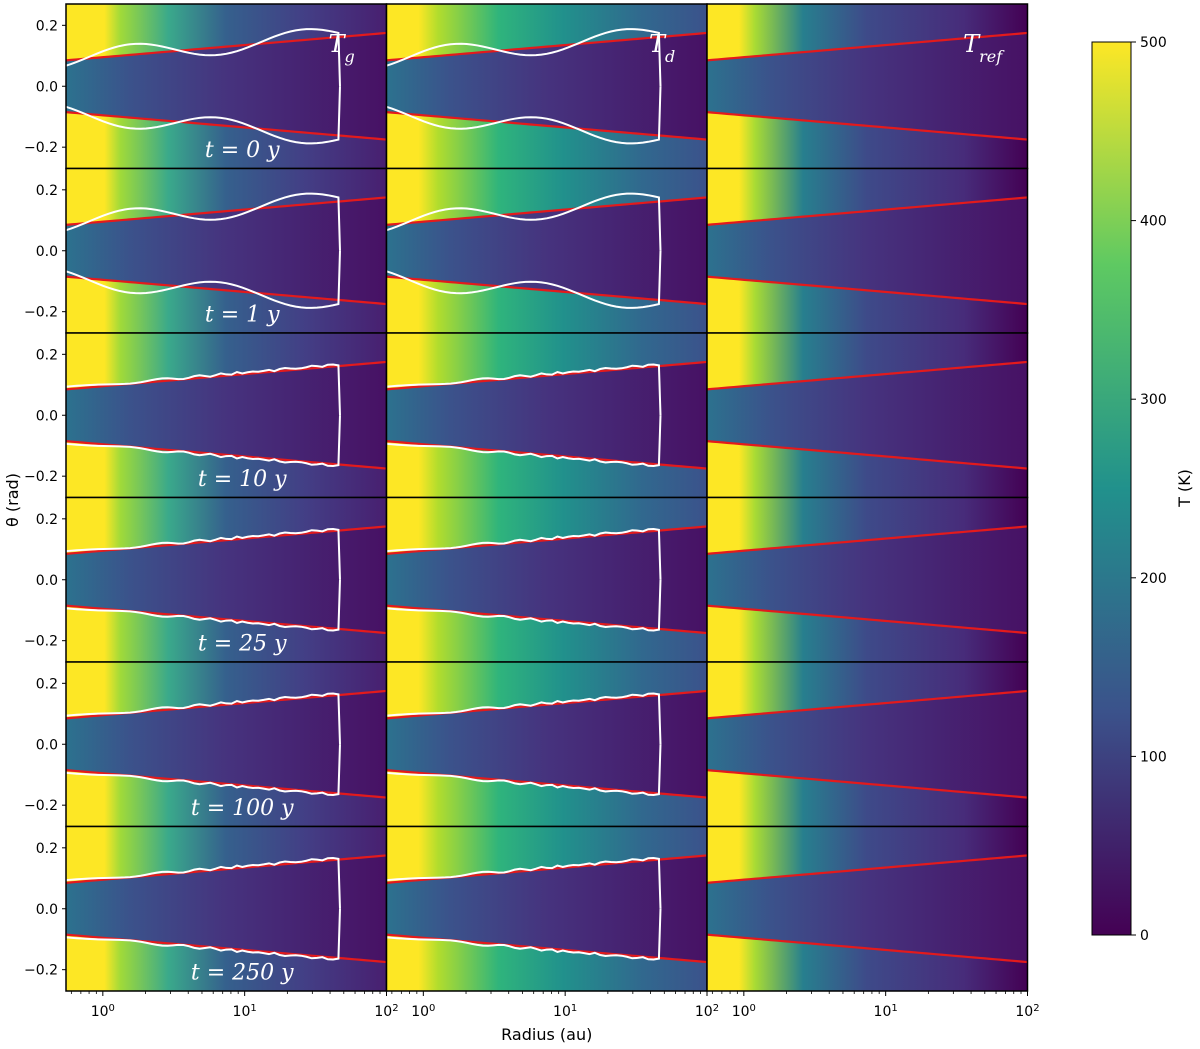 This screenshot has height=1049, width=1200. I want to click on time-label: t = 100 y, so click(242, 808).